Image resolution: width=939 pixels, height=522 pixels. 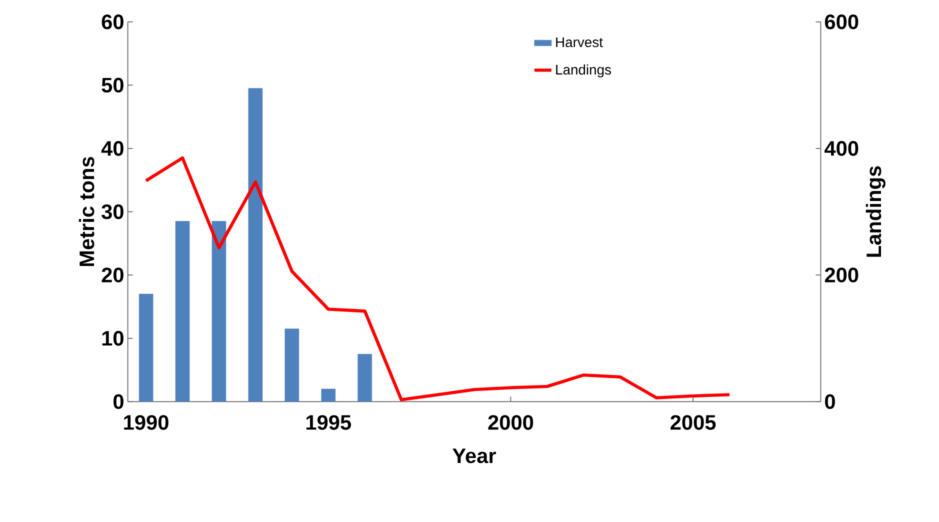 I want to click on x-tick-label: 1990, so click(x=146, y=422).